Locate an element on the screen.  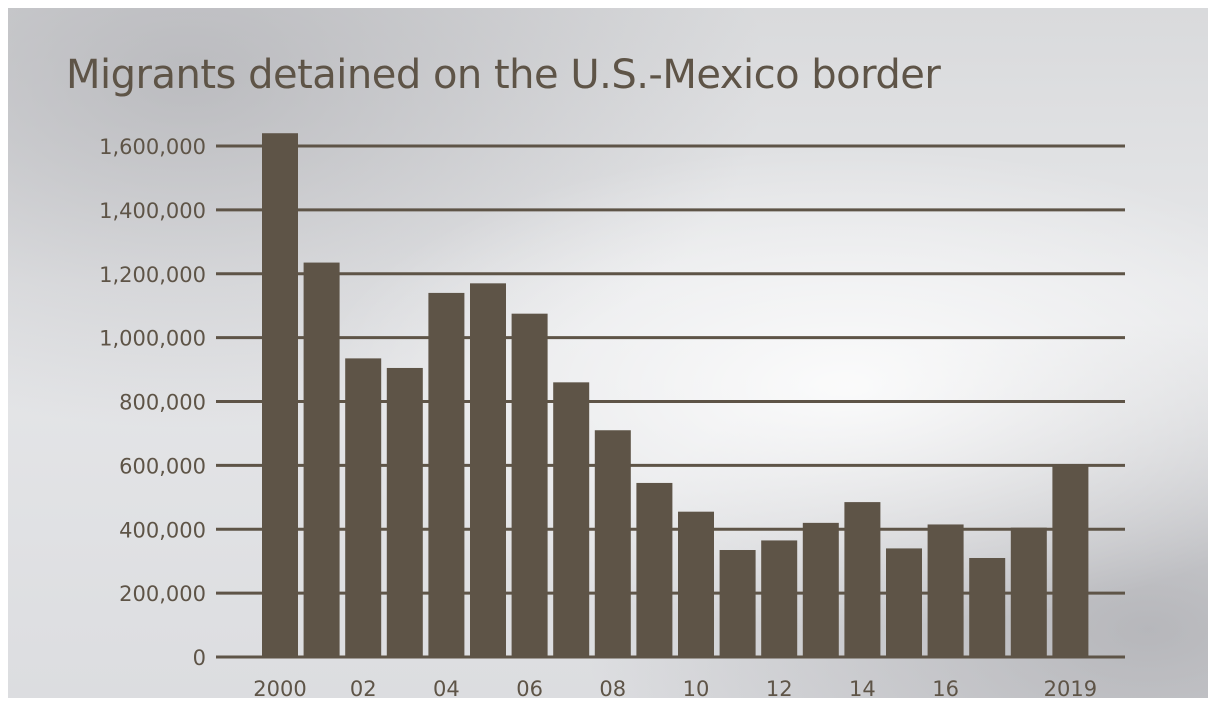
x-tick-label: 2019 is located at coordinates (1070, 687).